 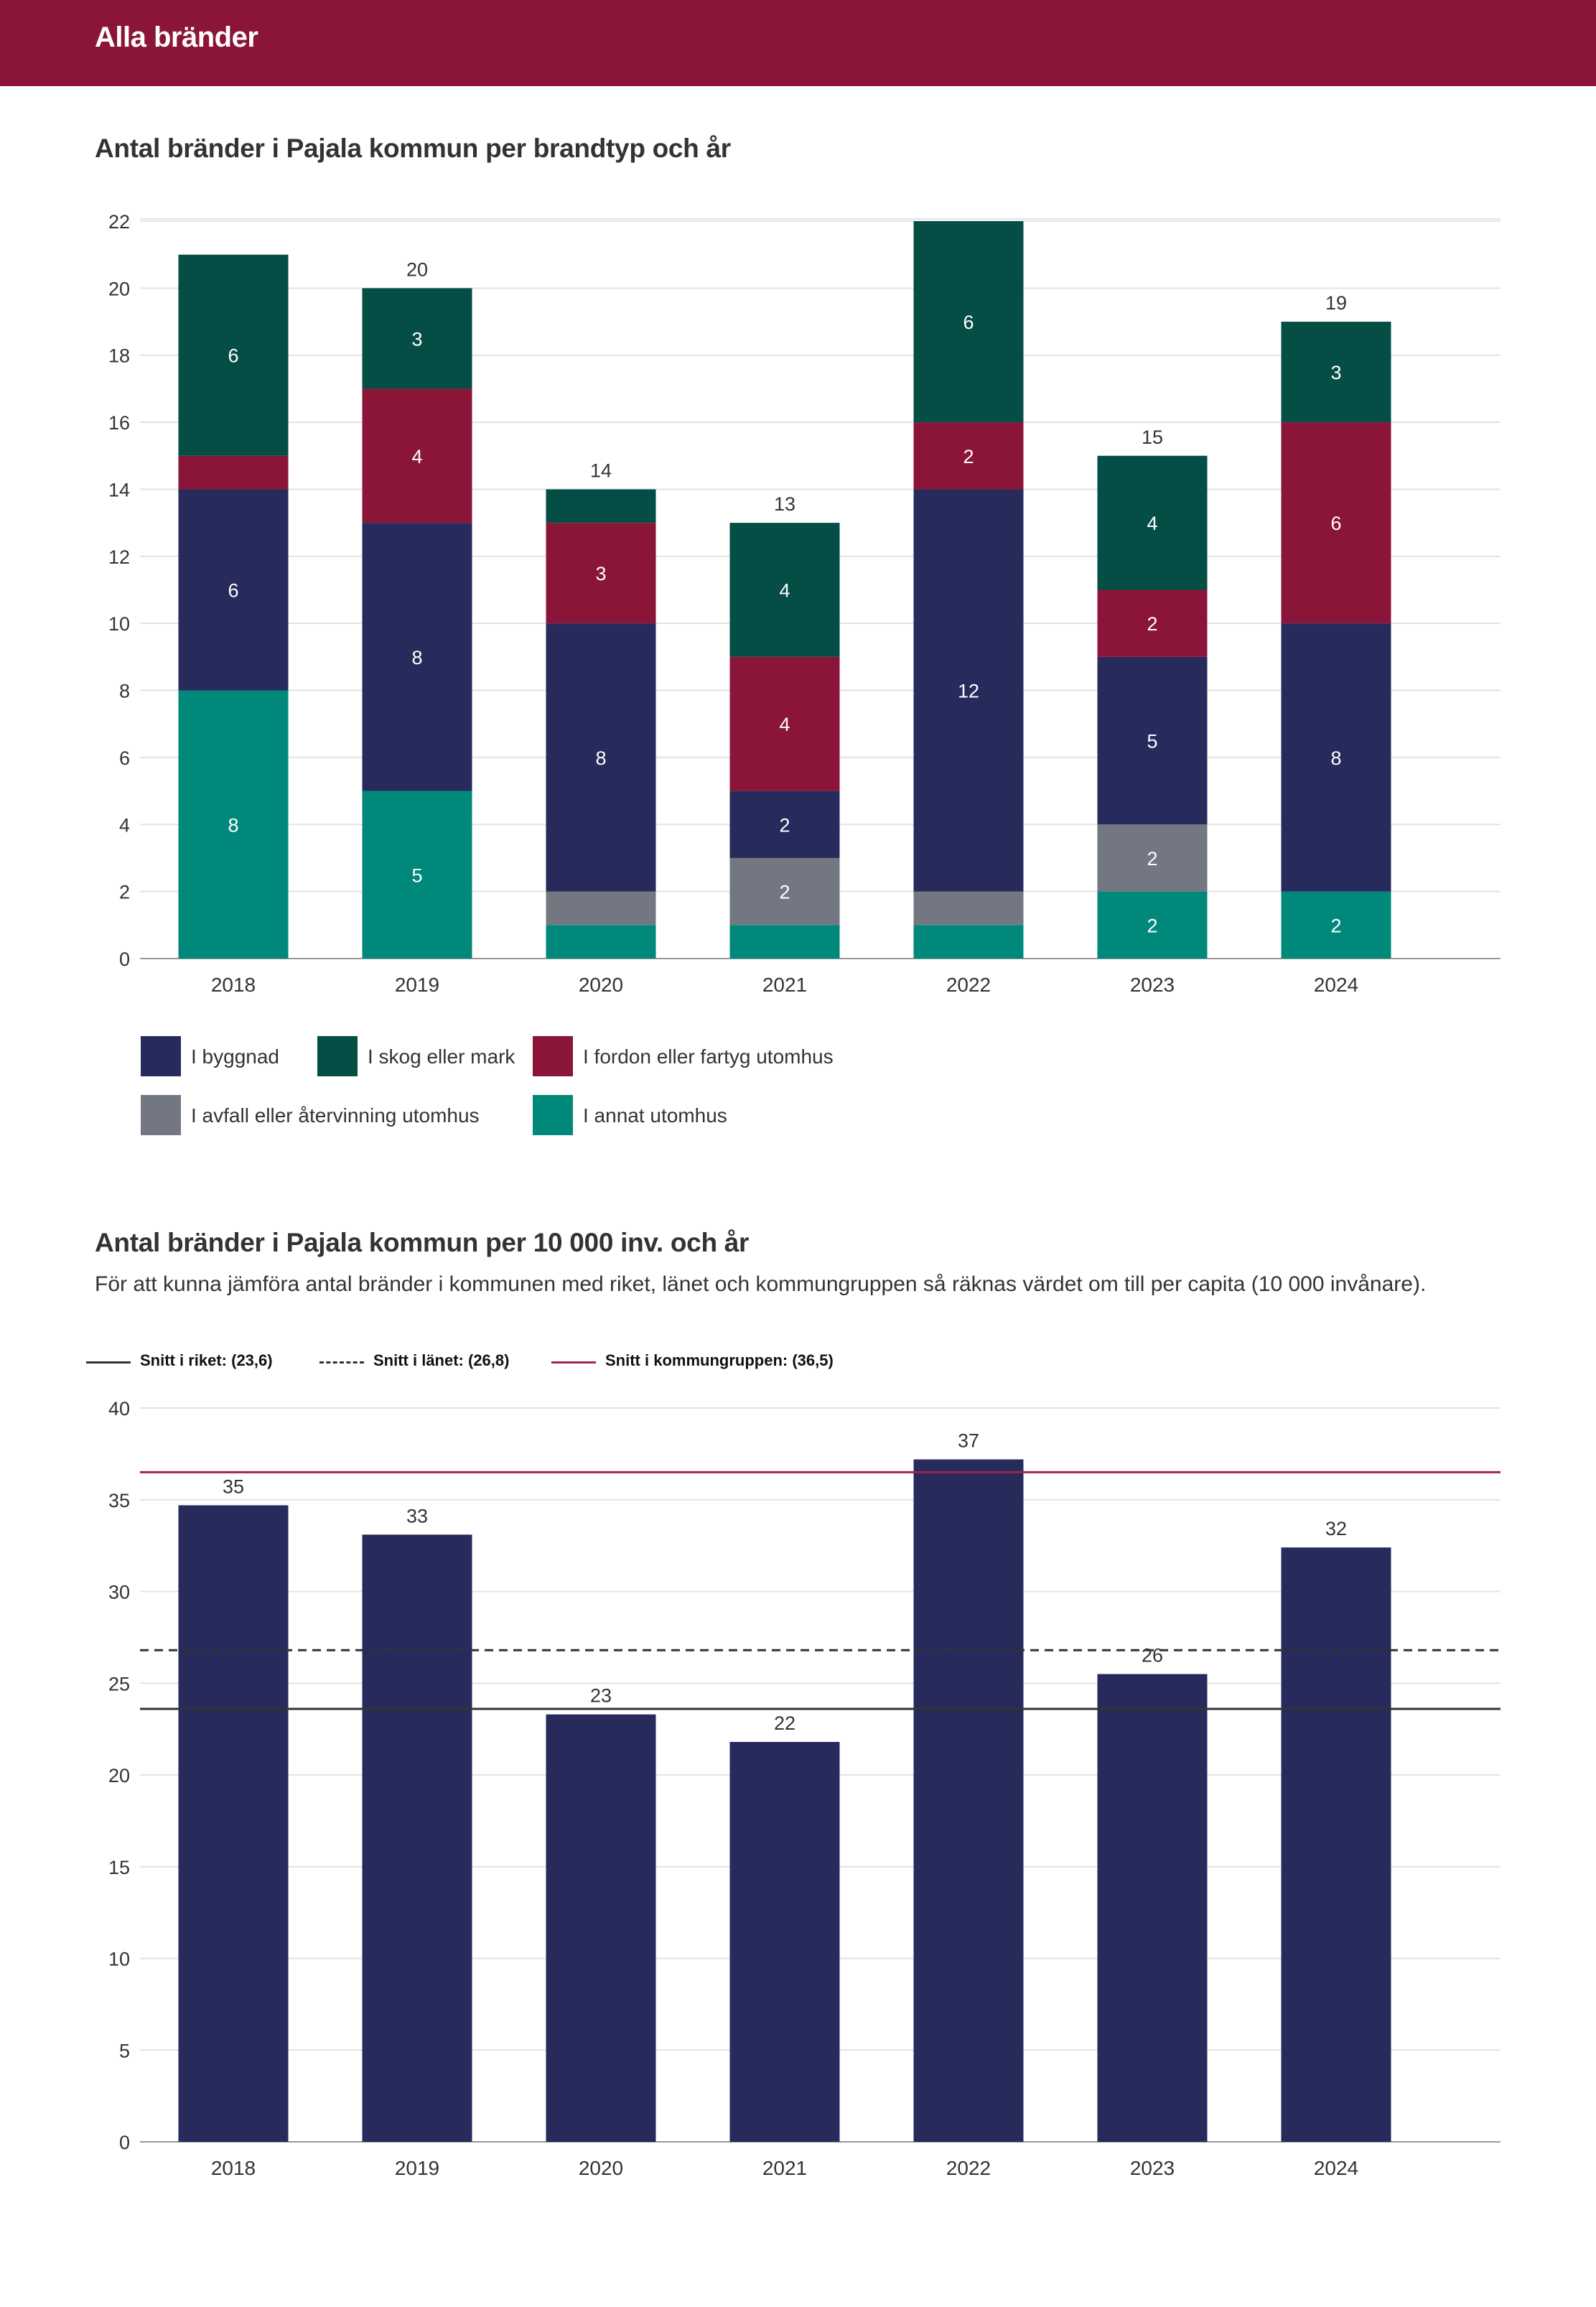 I want to click on y-tick-label: 15, so click(x=119, y=1867).